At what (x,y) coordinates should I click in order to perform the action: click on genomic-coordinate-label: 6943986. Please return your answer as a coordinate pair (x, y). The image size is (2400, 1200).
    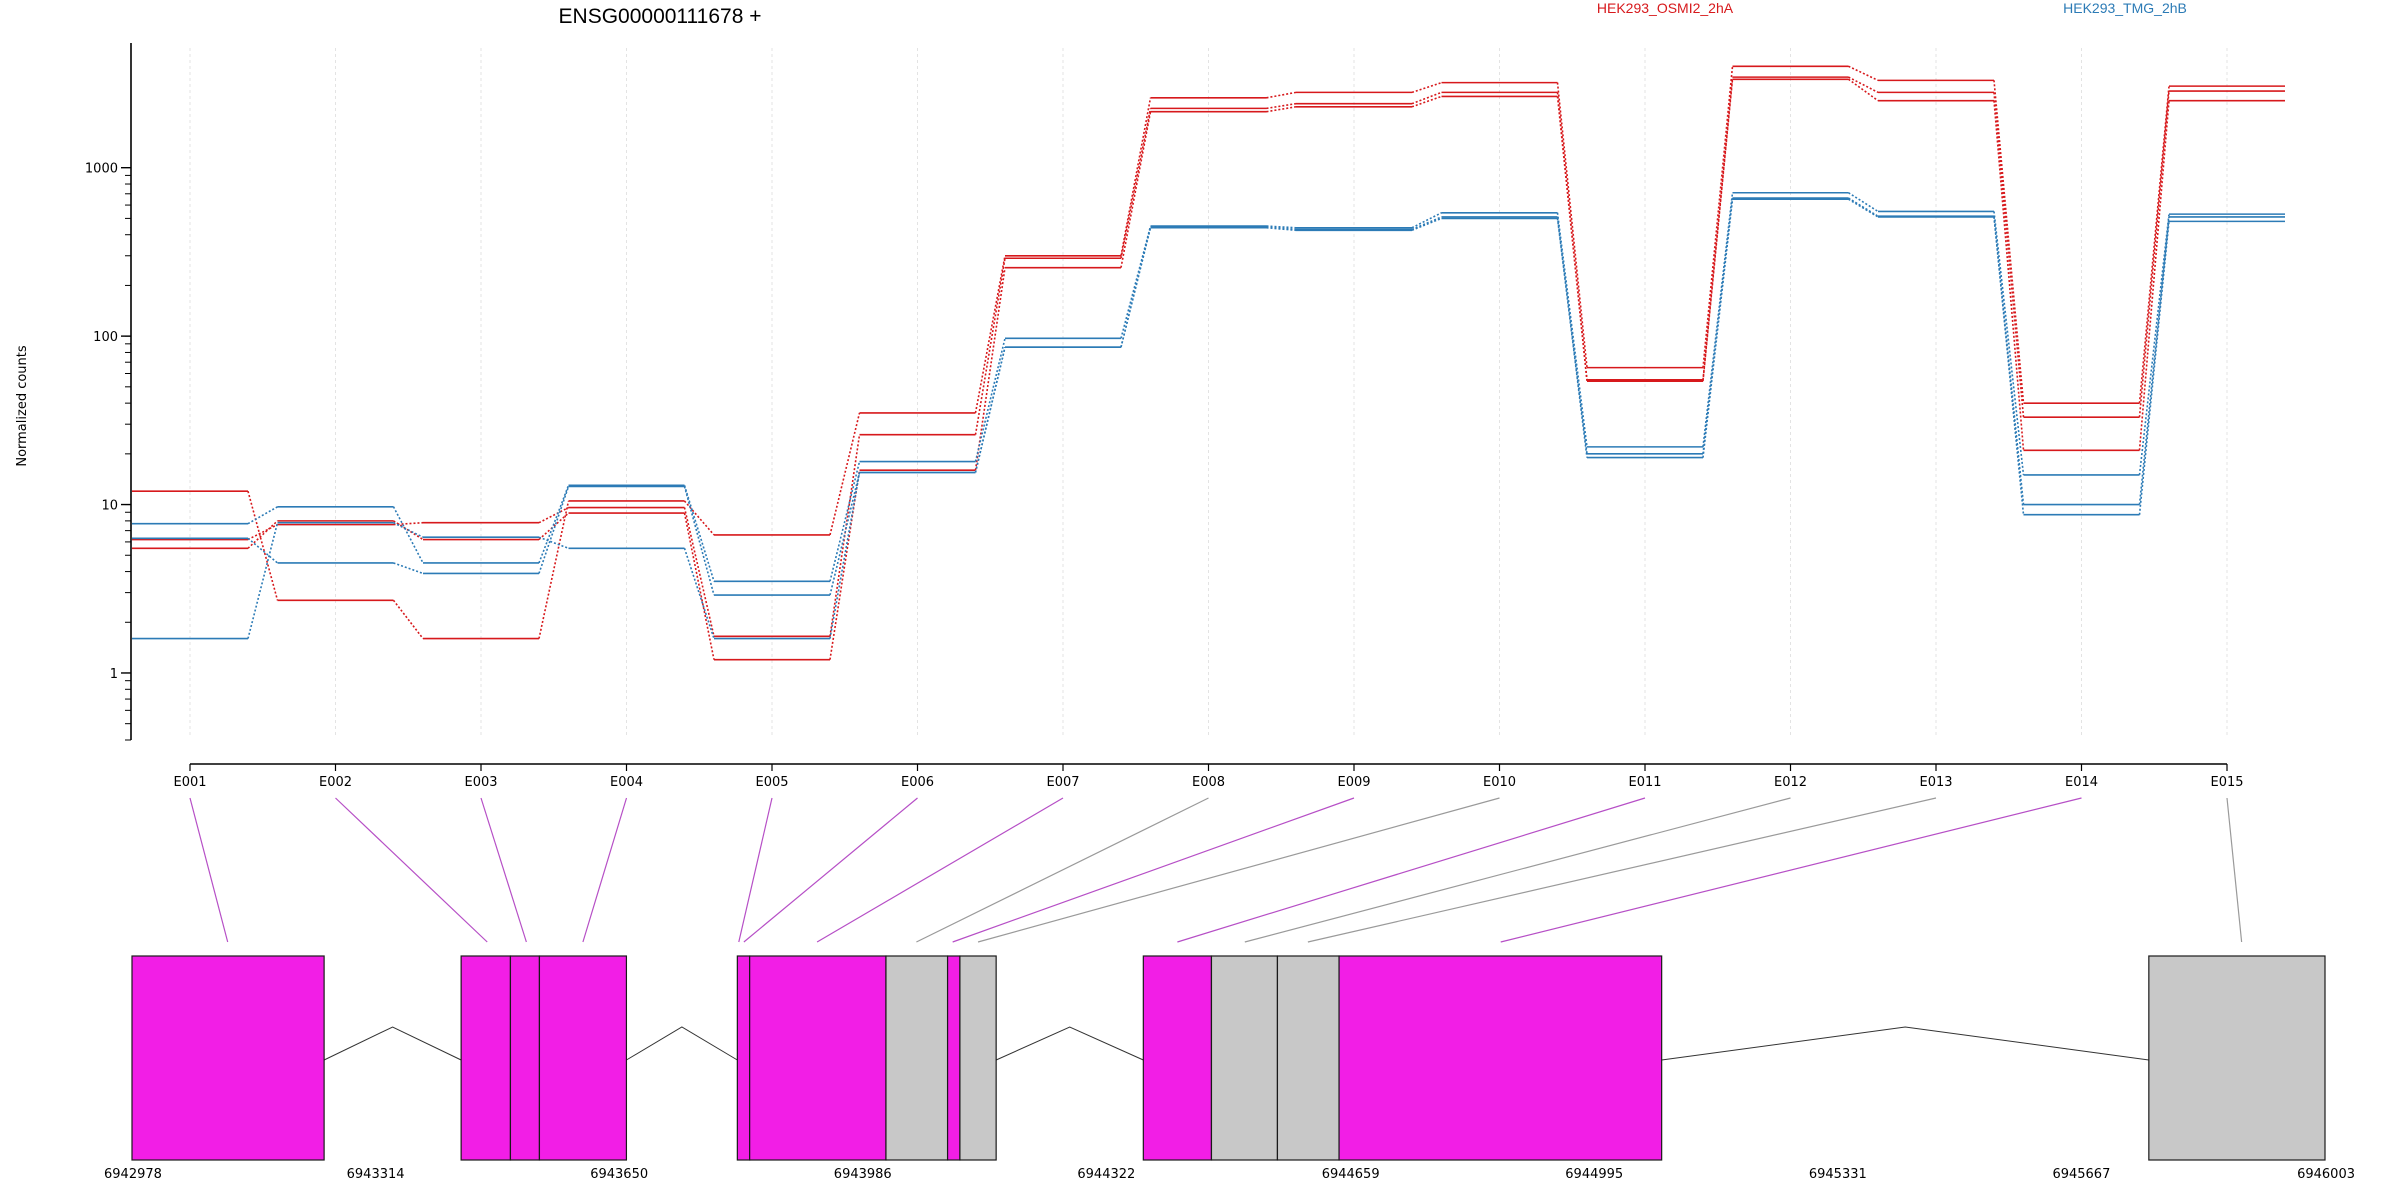
    Looking at the image, I should click on (863, 1174).